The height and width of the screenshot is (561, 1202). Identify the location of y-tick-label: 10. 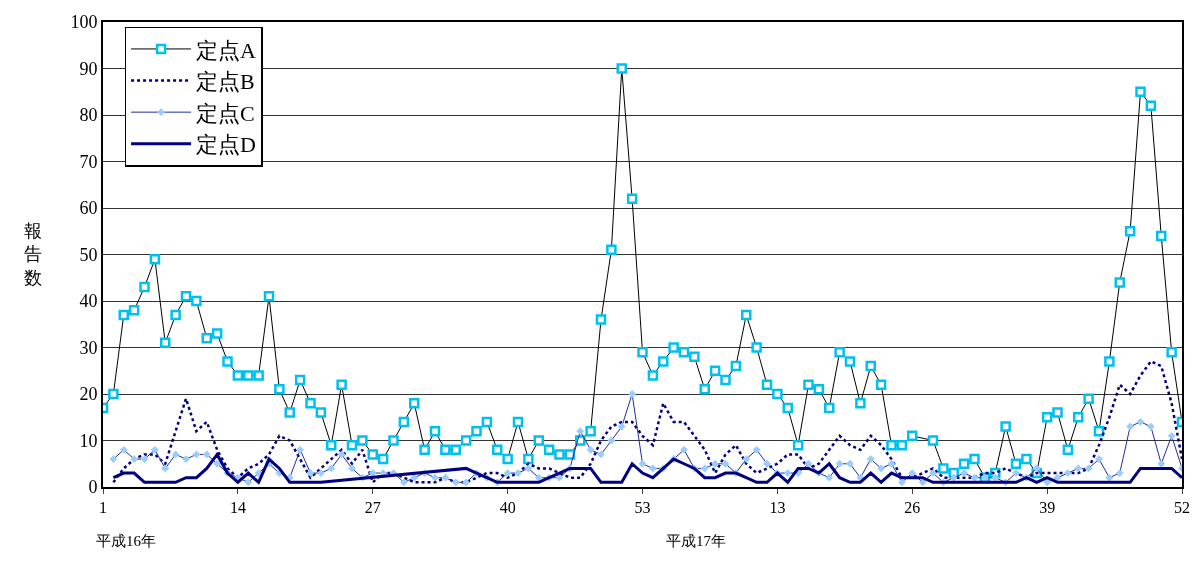
(88, 440).